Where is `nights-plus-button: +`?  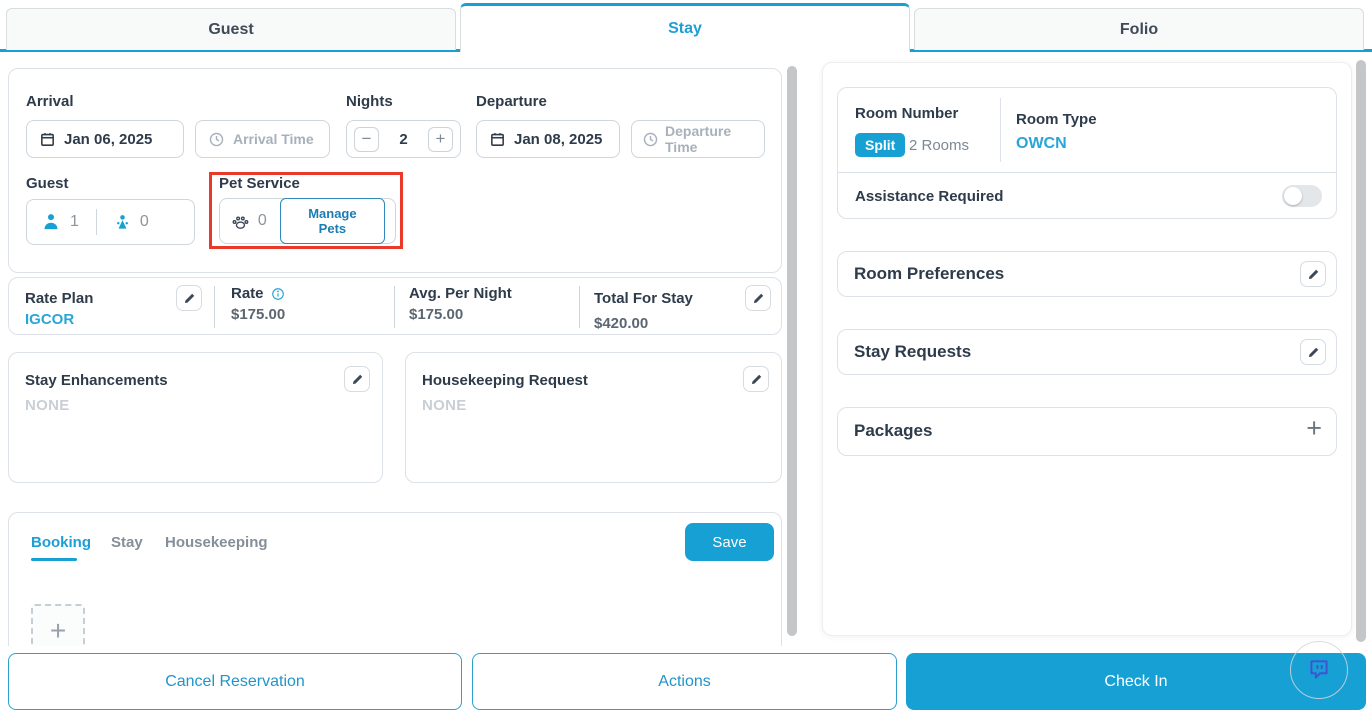 nights-plus-button: + is located at coordinates (440, 139).